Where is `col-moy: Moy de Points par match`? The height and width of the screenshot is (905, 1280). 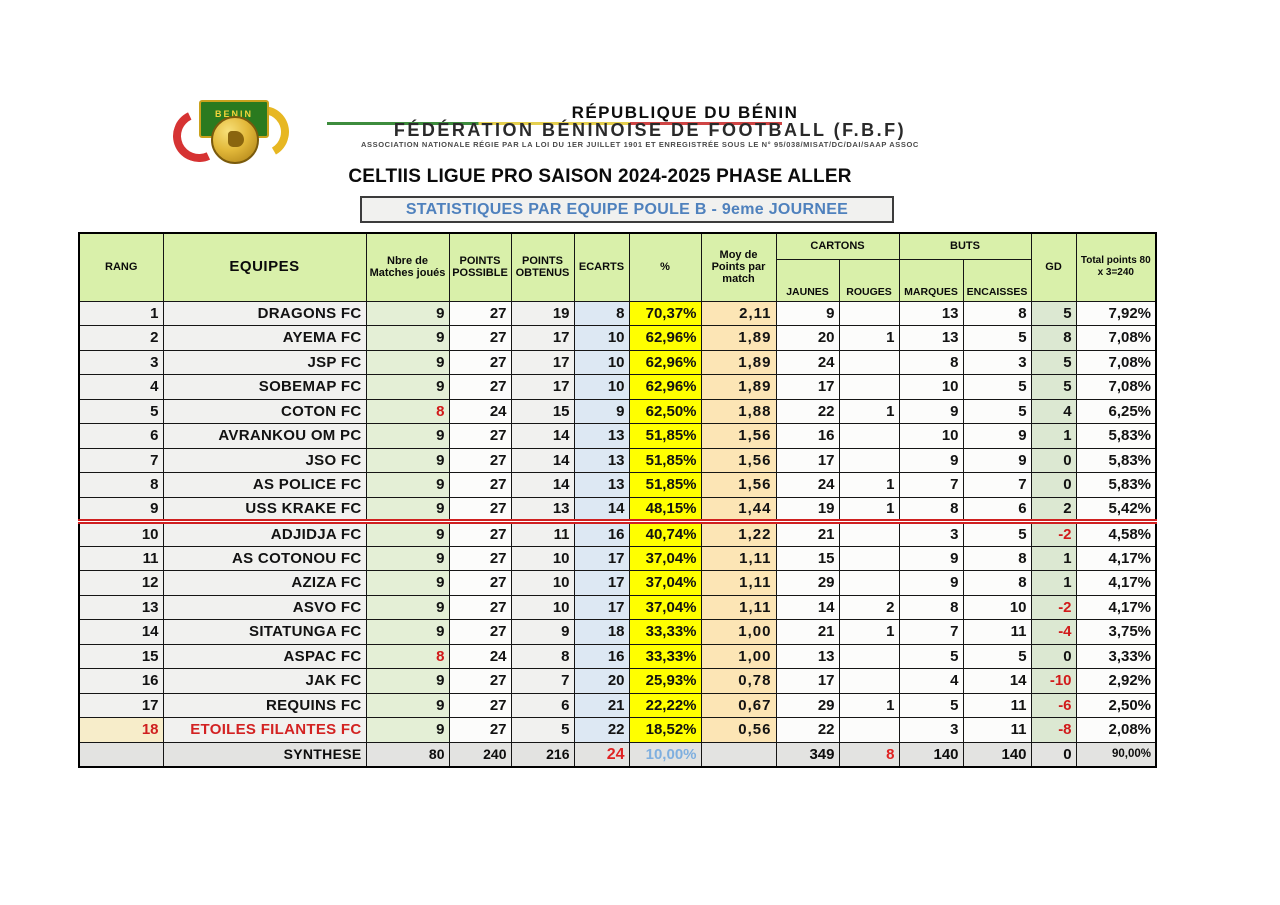
col-moy: Moy de Points par match is located at coordinates (738, 267).